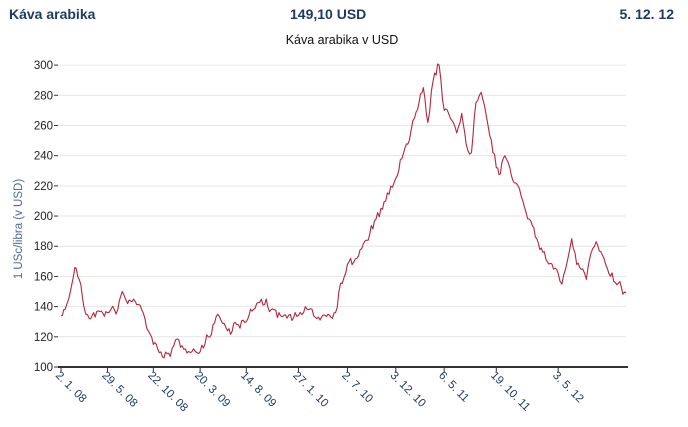 This screenshot has width=688, height=427. What do you see at coordinates (43, 368) in the screenshot?
I see `y-tick-label: 100` at bounding box center [43, 368].